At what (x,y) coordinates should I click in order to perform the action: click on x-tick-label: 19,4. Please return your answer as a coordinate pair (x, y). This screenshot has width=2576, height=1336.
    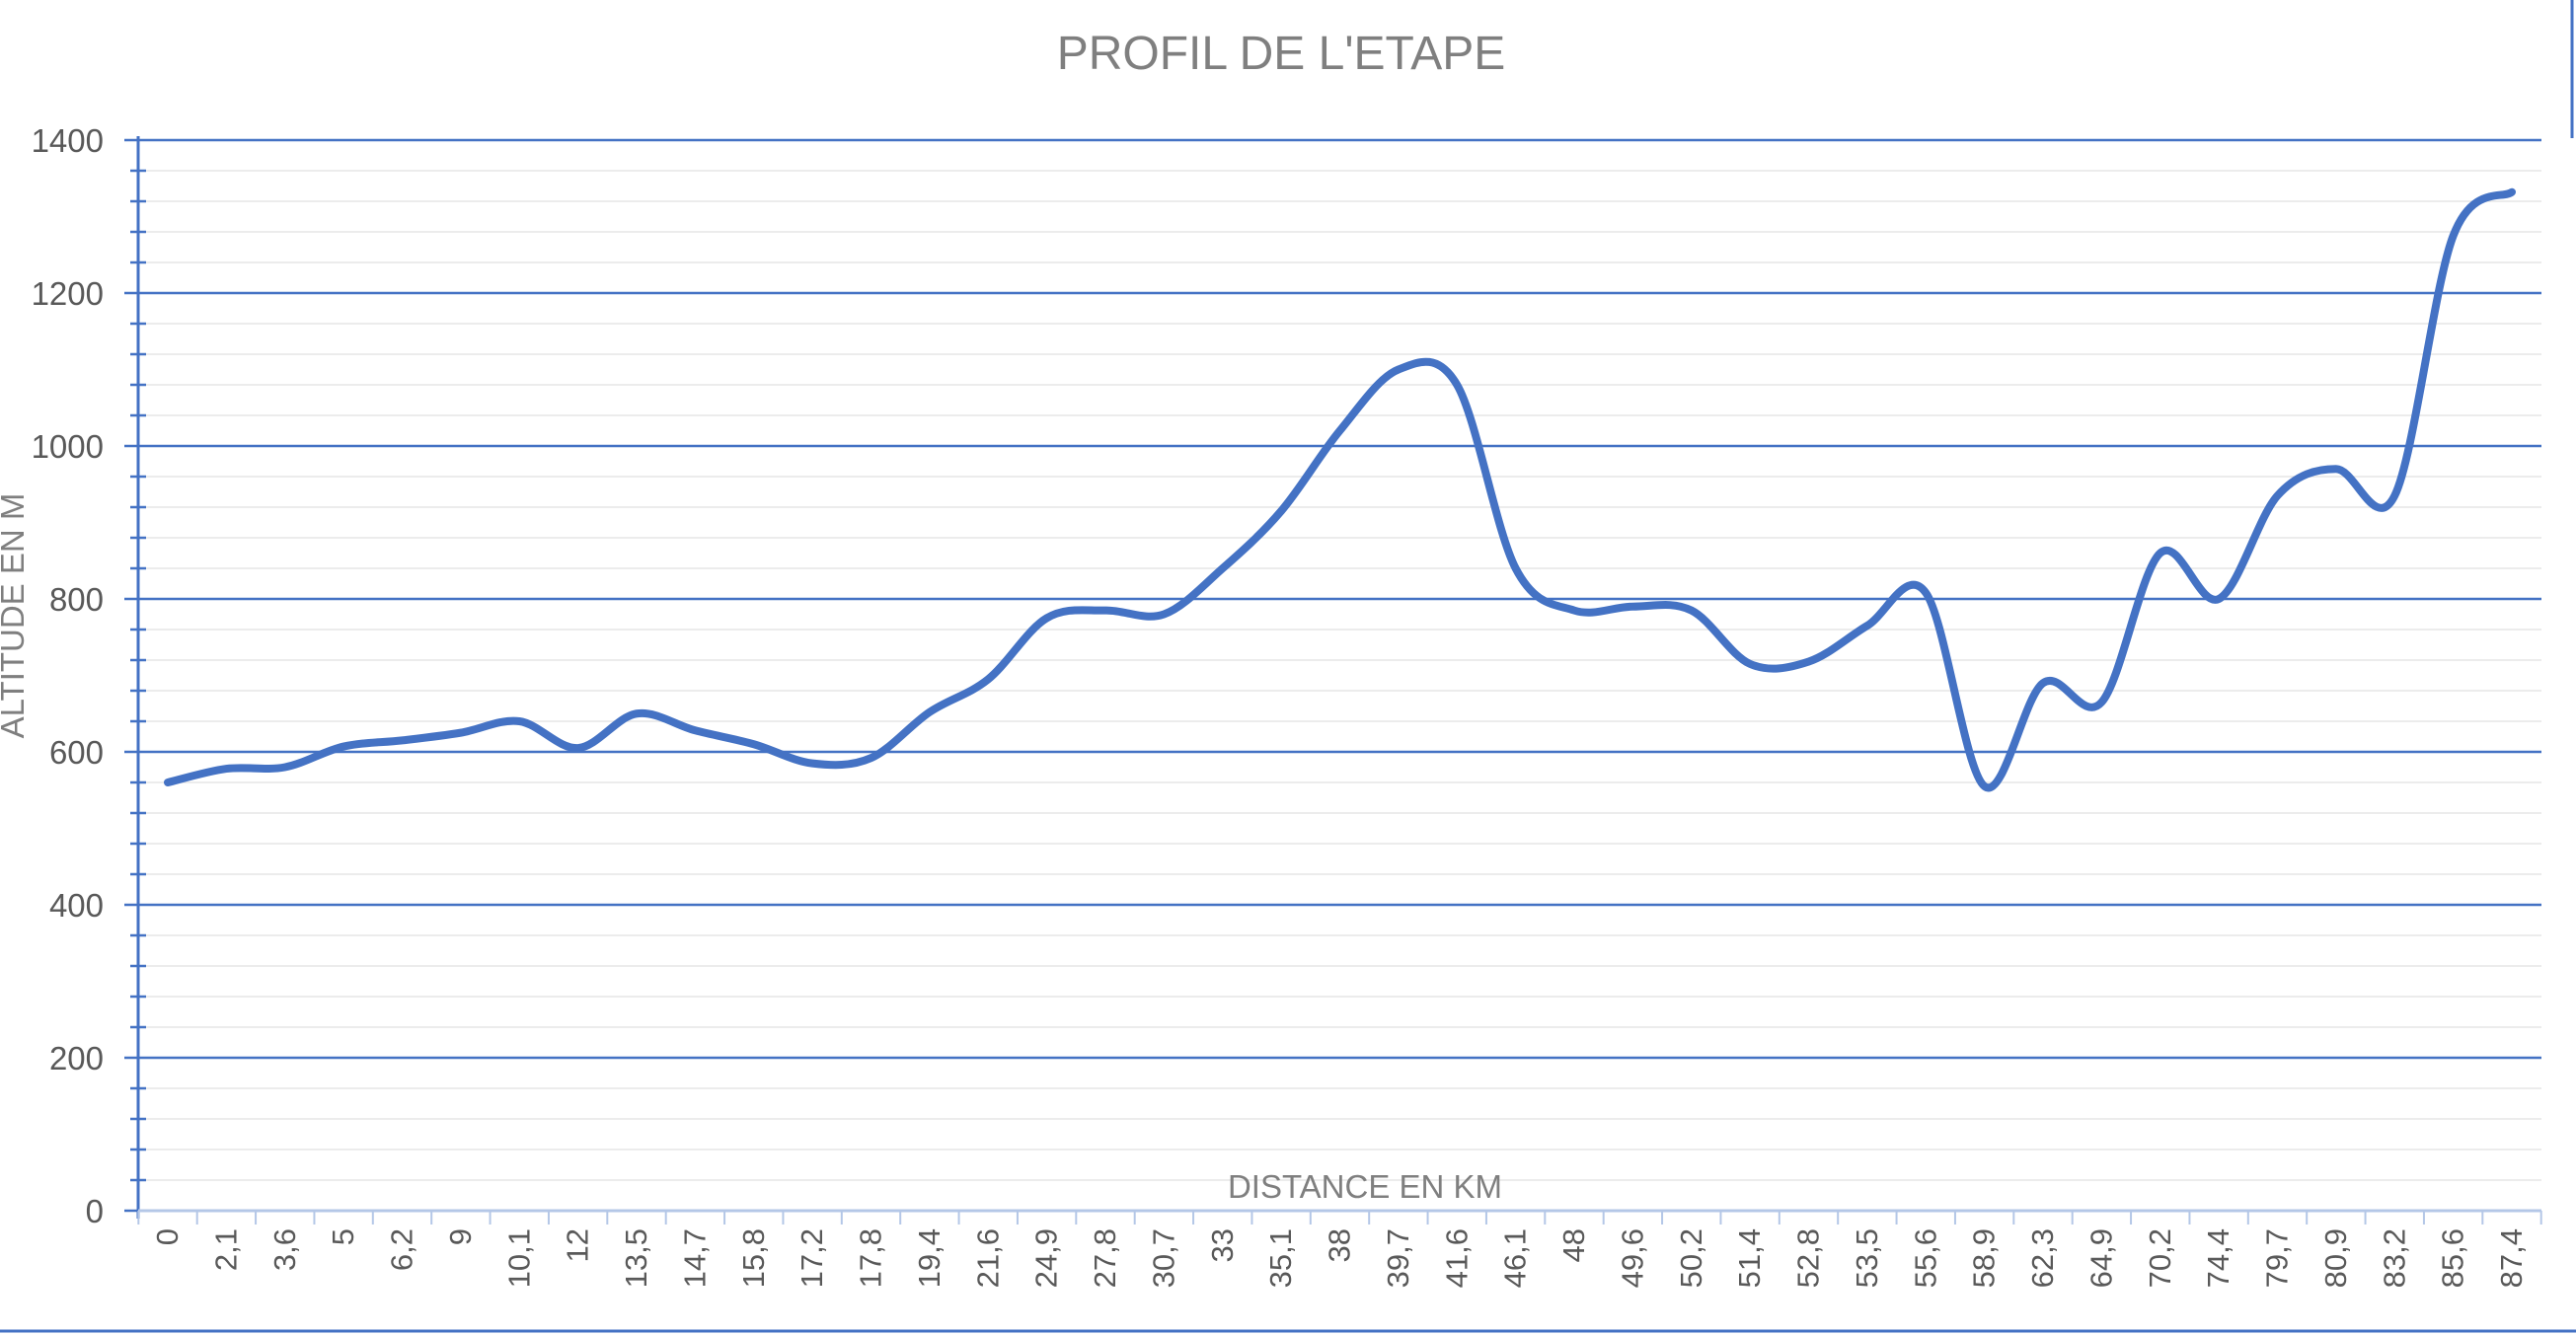
    Looking at the image, I should click on (930, 1258).